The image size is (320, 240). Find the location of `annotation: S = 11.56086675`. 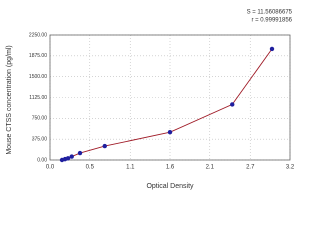

annotation: S = 11.56086675 is located at coordinates (270, 13).